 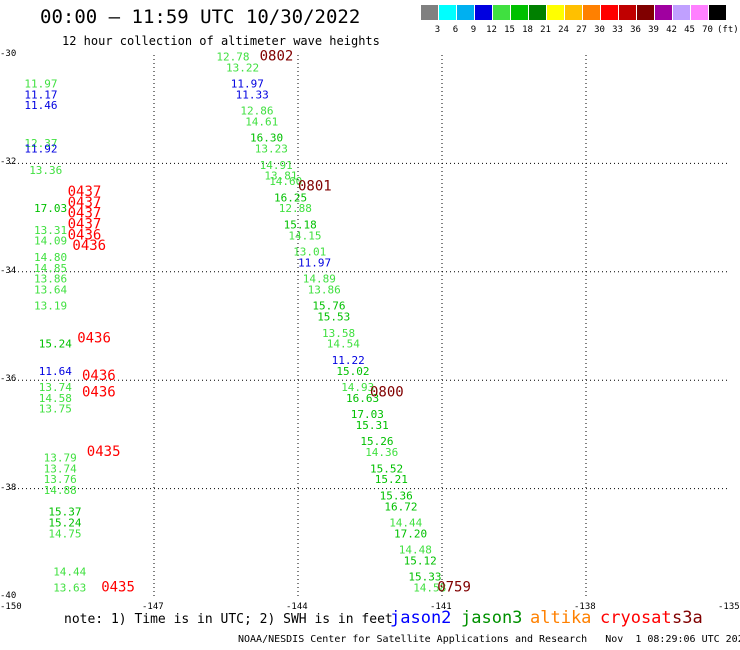 What do you see at coordinates (50, 306) in the screenshot?
I see `wave-height-label: 13.19` at bounding box center [50, 306].